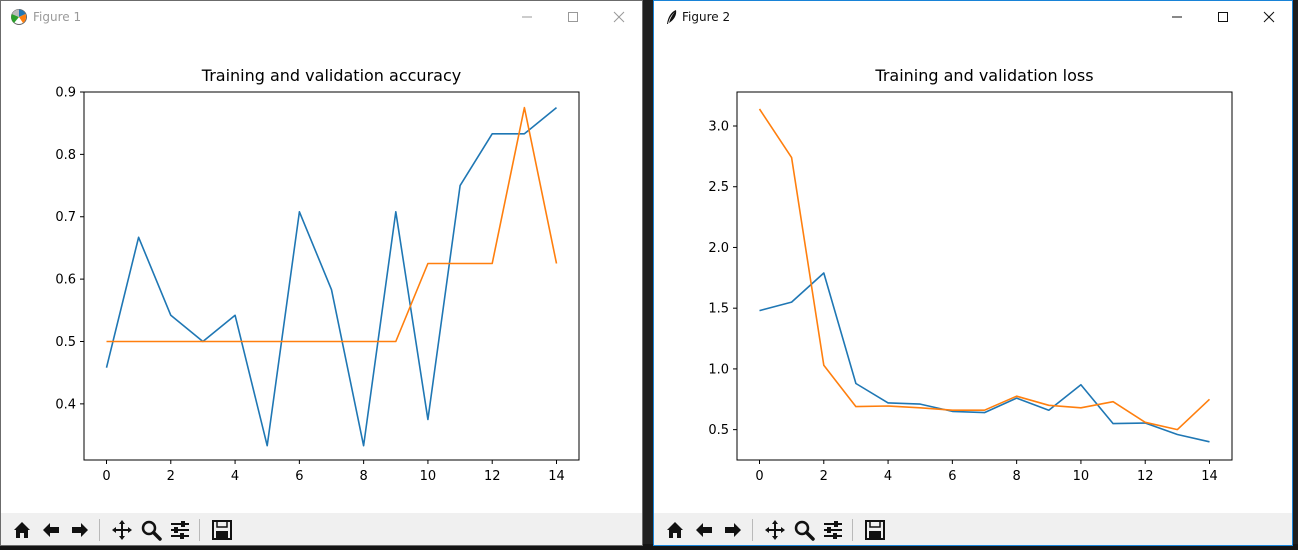 The width and height of the screenshot is (1298, 550). Describe the element at coordinates (718, 248) in the screenshot. I see `y-tick-label: 2.0` at that location.